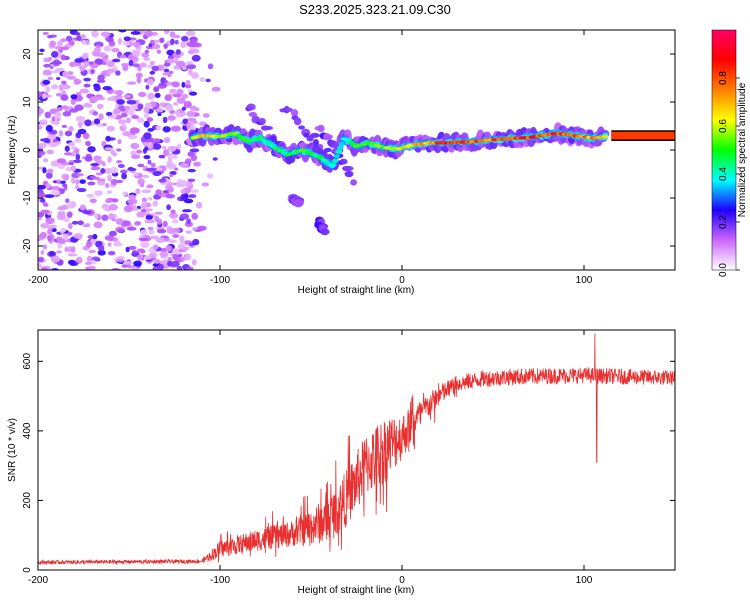 Image resolution: width=750 pixels, height=600 pixels. Describe the element at coordinates (356, 590) in the screenshot. I see `snr-x-label: Height of straight line (km)` at that location.